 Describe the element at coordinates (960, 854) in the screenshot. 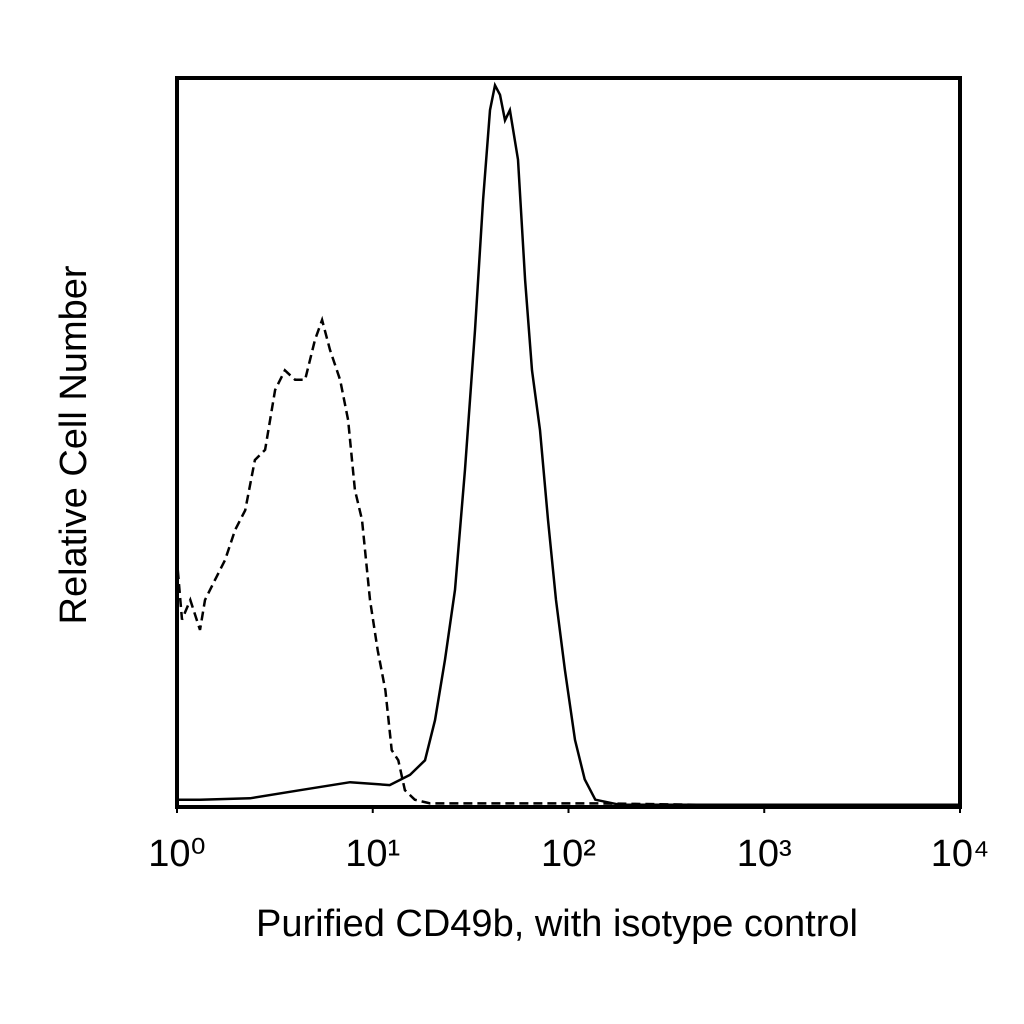

I see `x-tick-label: 10⁴` at that location.